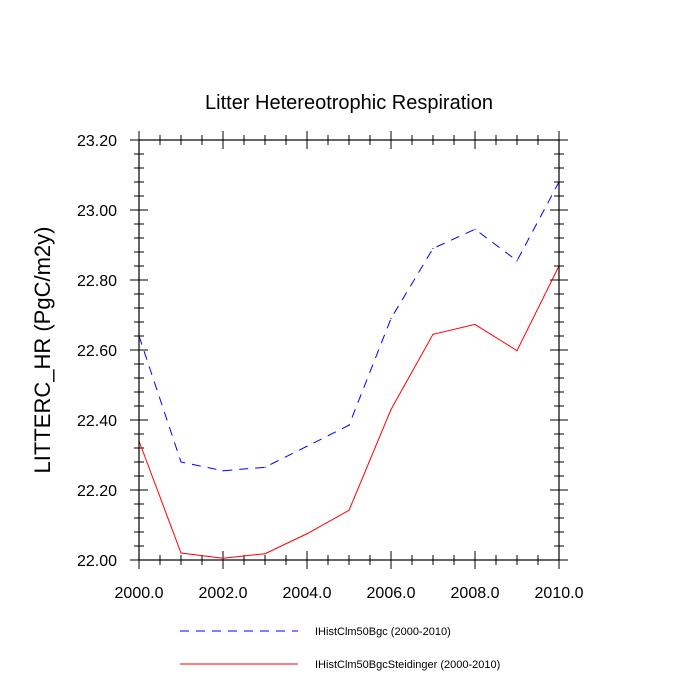  Describe the element at coordinates (97, 211) in the screenshot. I see `y-tick-label: 23.00` at that location.